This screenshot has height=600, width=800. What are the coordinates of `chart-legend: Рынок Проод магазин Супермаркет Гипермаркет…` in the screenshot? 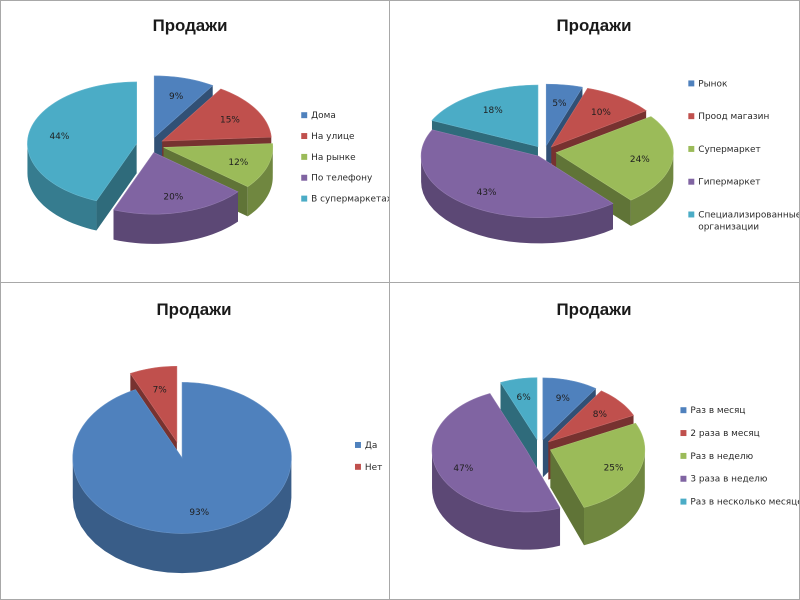 It's located at (743, 155).